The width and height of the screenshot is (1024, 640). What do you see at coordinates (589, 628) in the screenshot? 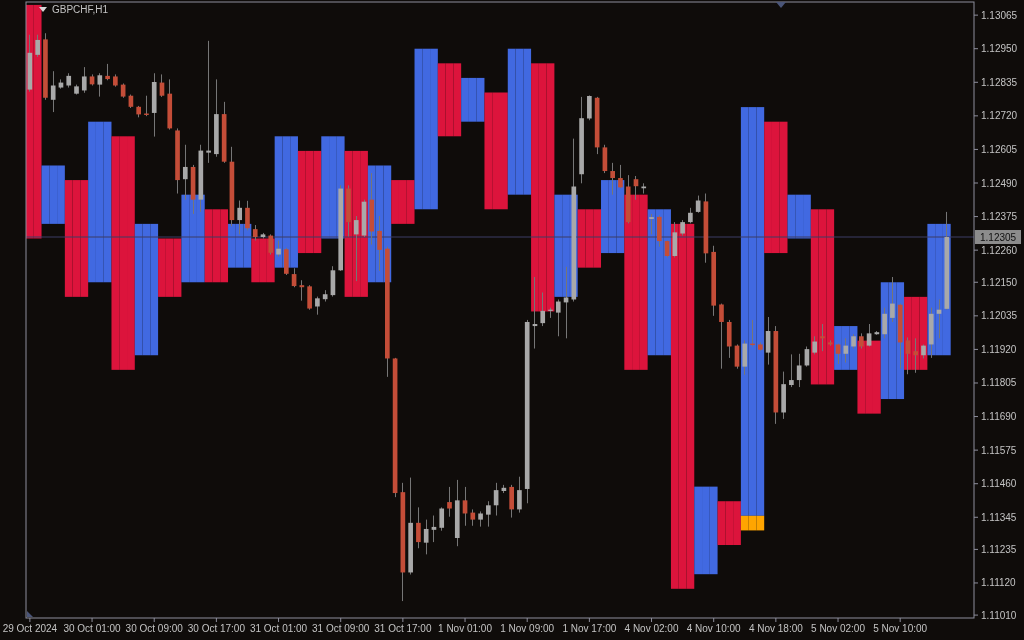
I see `x-tick-label: 1 Nov 17:00` at bounding box center [589, 628].